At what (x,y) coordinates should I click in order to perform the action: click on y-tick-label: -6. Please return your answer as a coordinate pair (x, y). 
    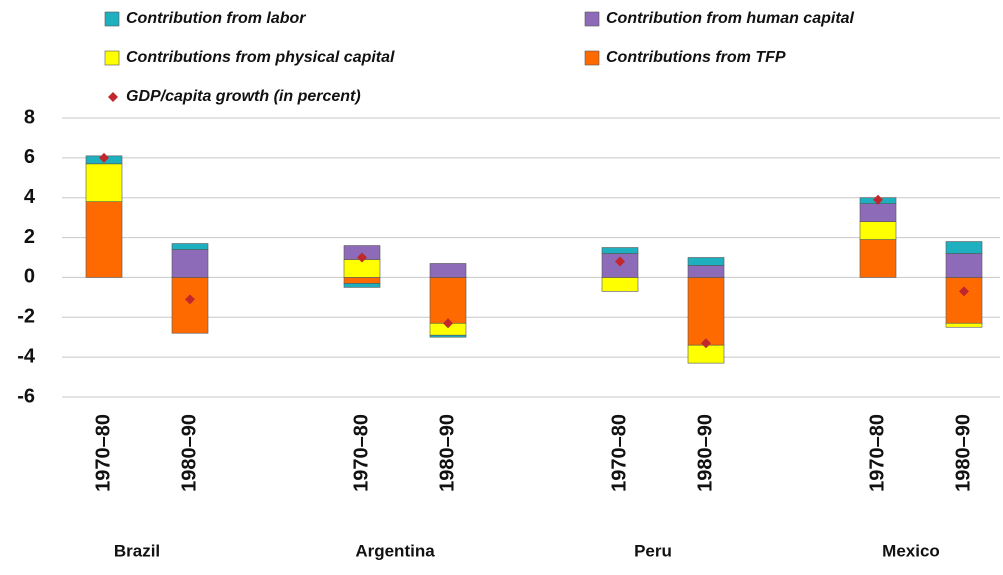
    Looking at the image, I should click on (26, 396).